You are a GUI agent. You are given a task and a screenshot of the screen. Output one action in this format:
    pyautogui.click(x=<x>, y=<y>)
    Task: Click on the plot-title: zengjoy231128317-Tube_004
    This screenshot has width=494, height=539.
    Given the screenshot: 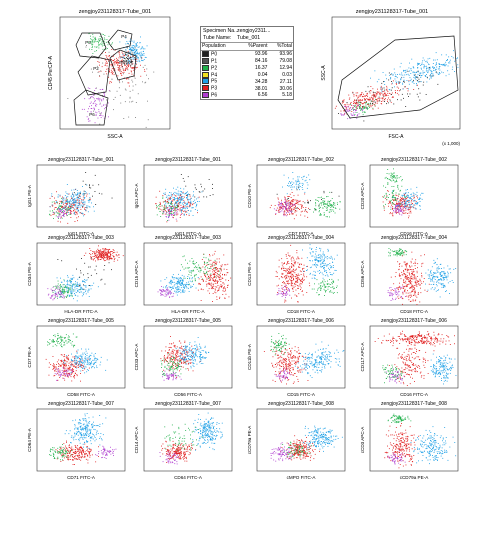 What is the action you would take?
    pyautogui.click(x=301, y=238)
    